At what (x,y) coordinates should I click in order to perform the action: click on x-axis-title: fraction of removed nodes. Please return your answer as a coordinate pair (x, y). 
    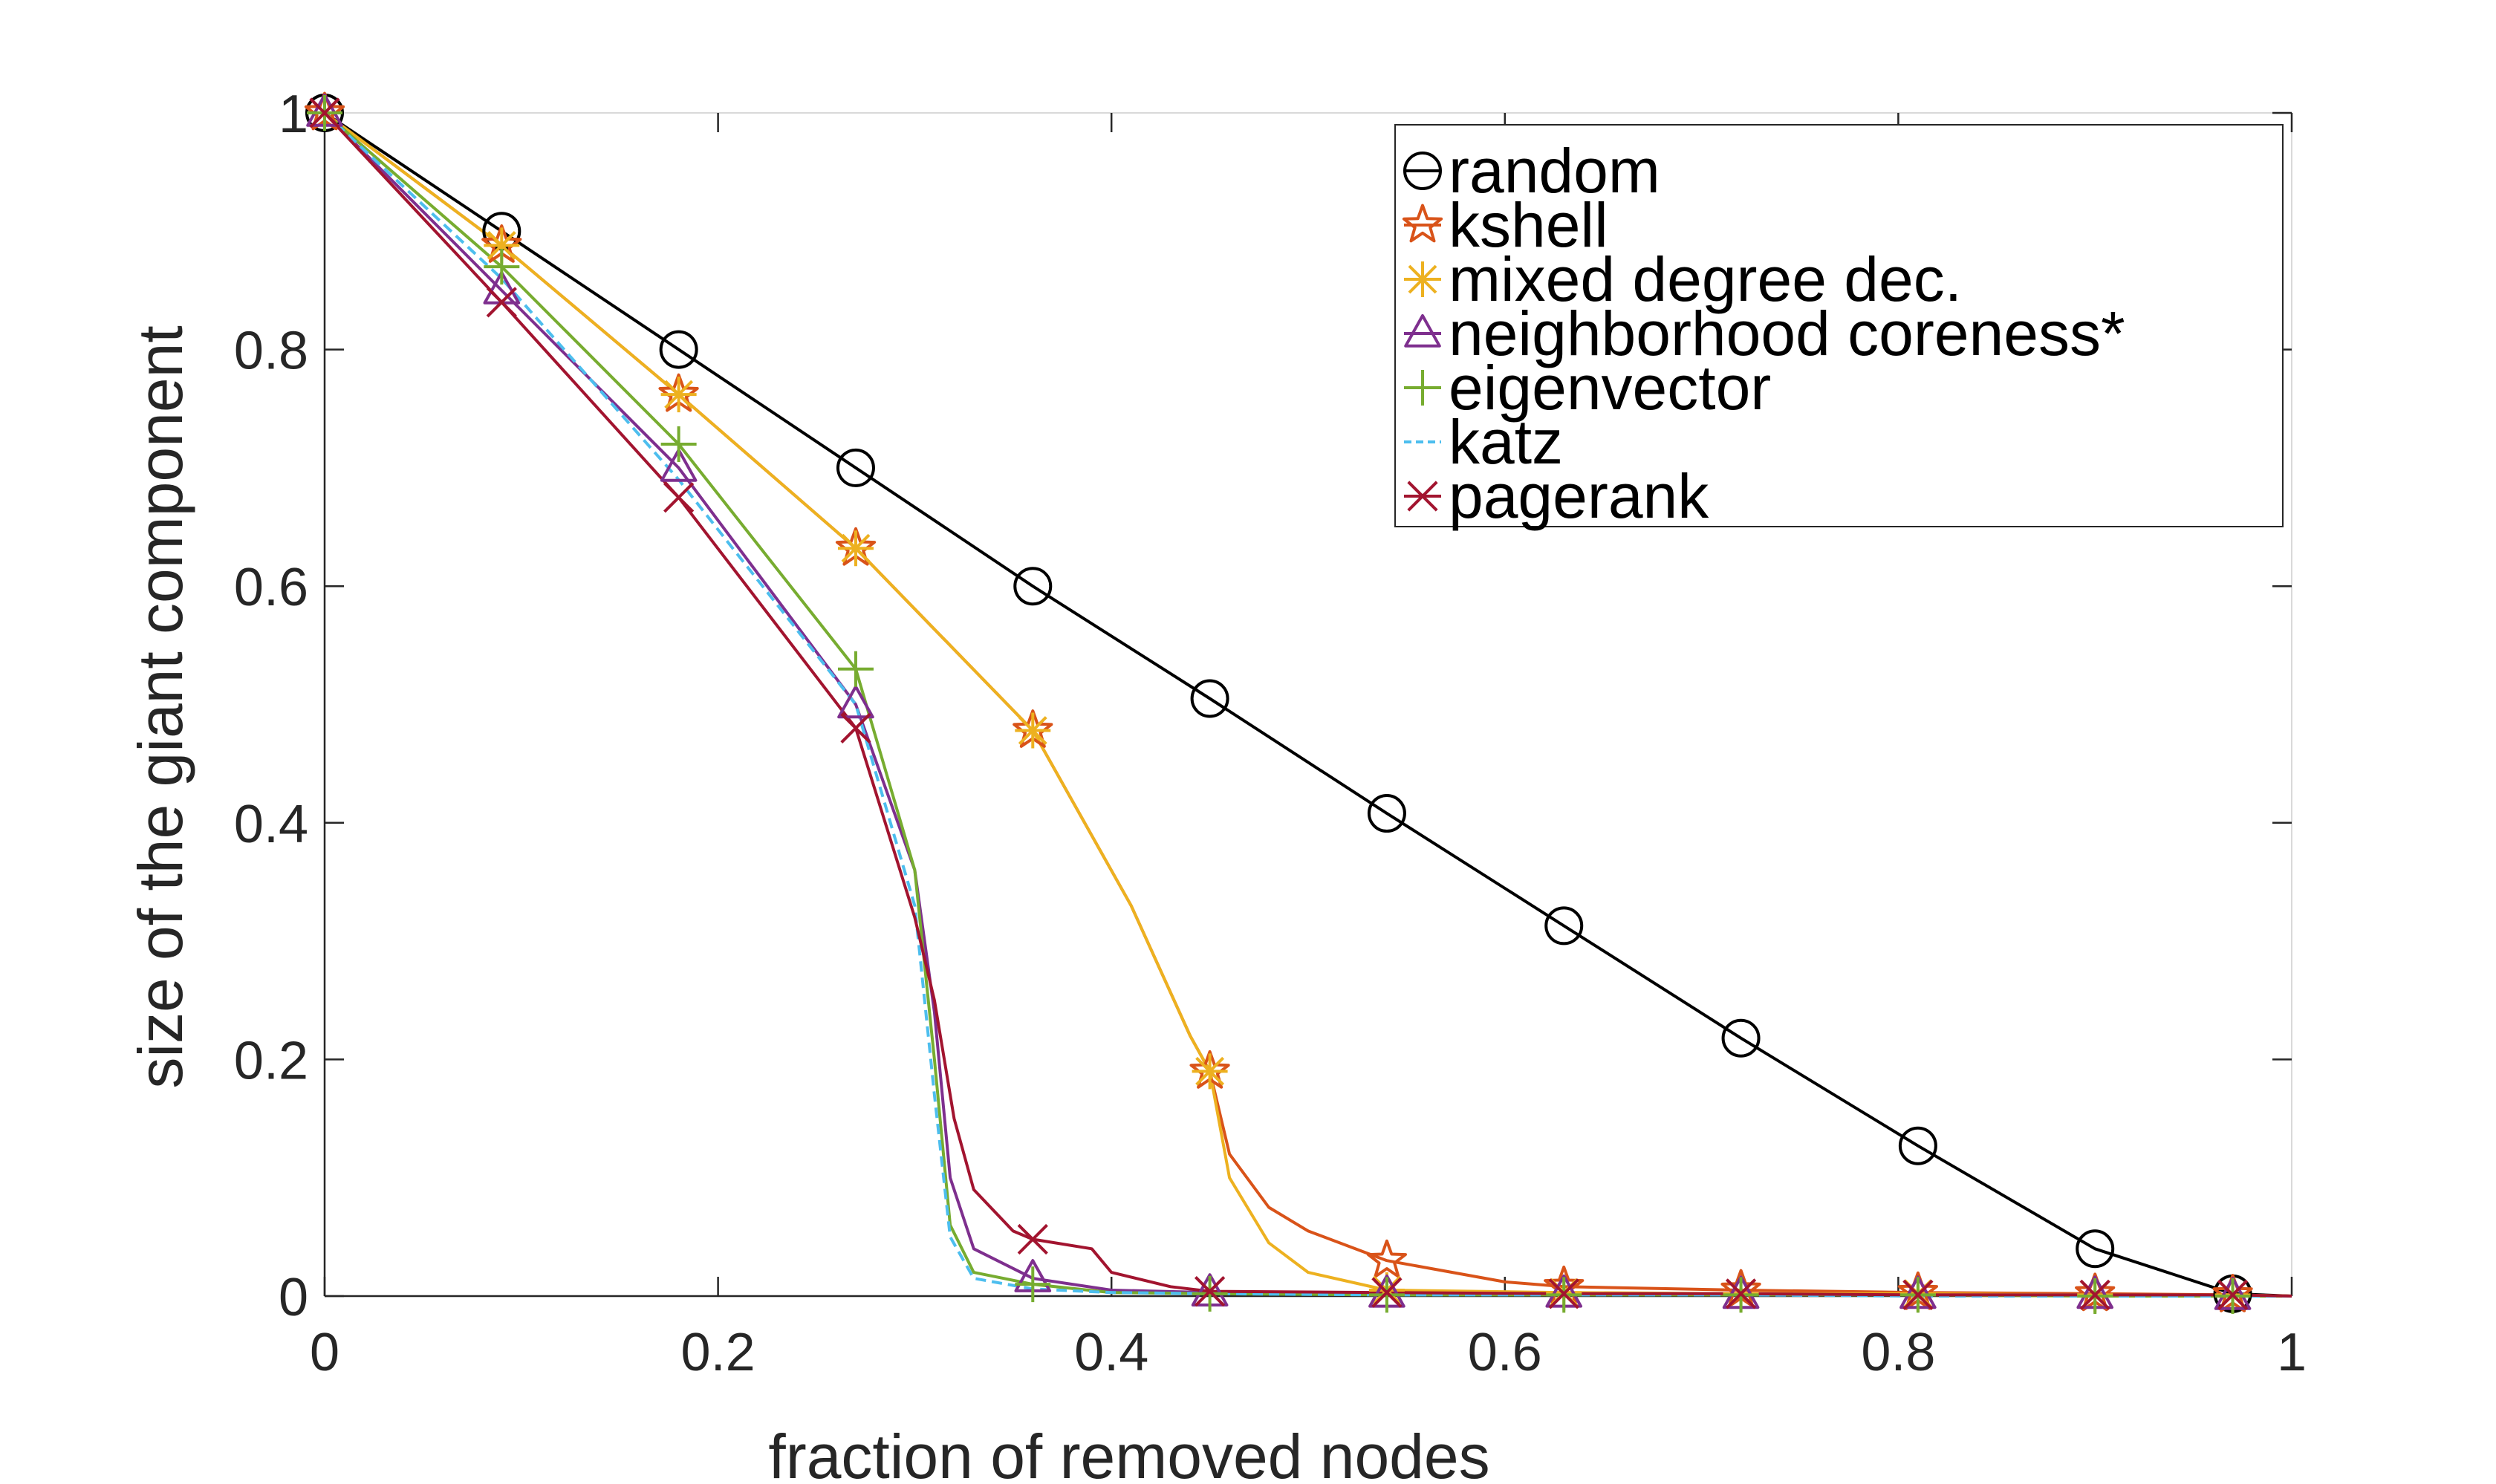
    Looking at the image, I should click on (1128, 1453).